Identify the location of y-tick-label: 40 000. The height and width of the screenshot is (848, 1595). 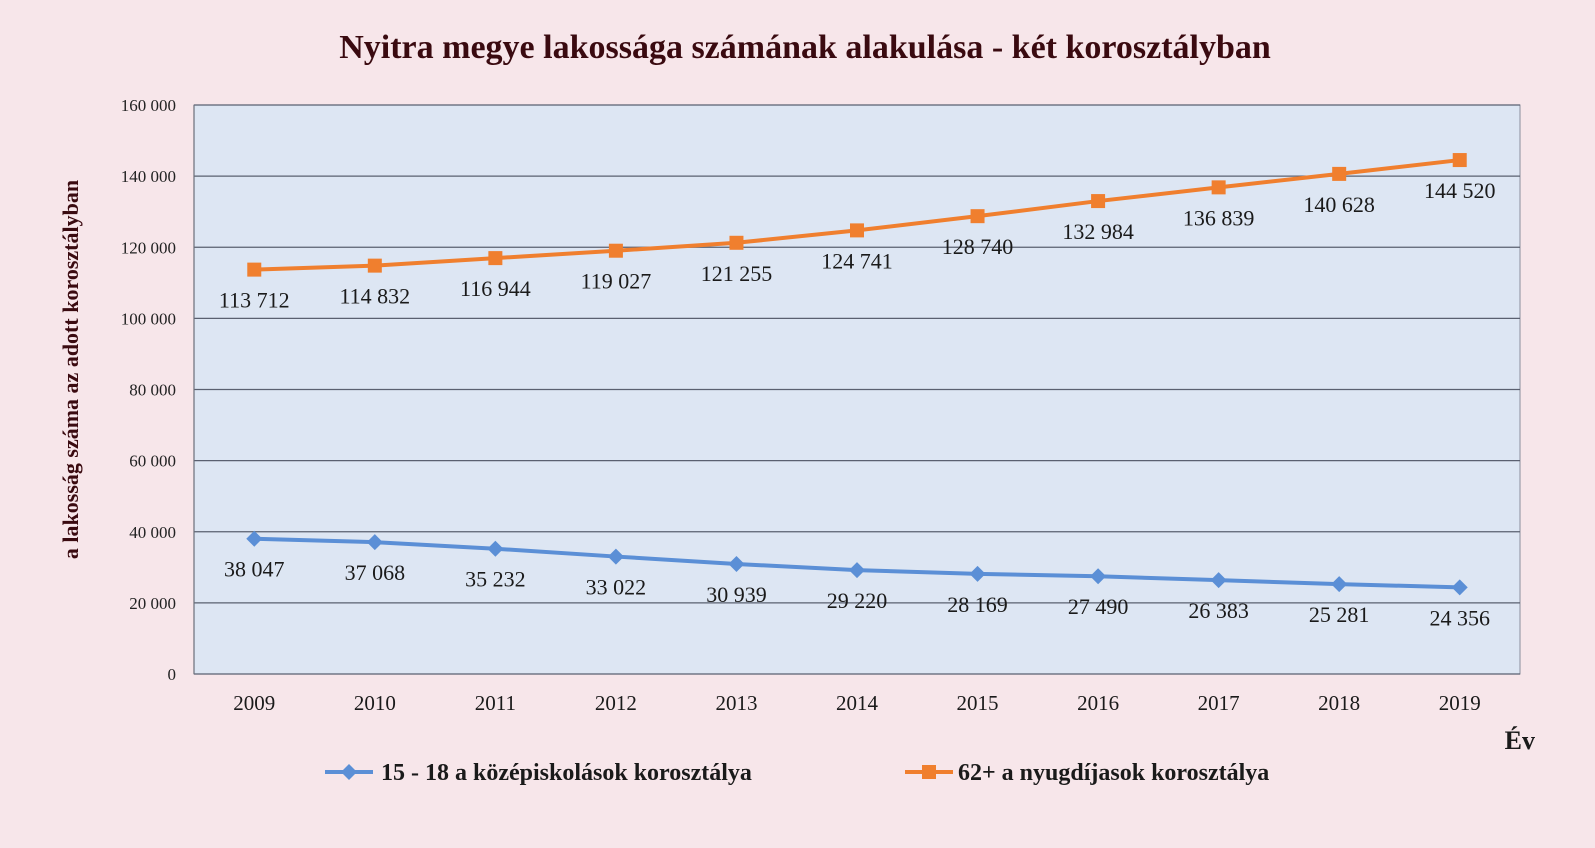
(152, 532).